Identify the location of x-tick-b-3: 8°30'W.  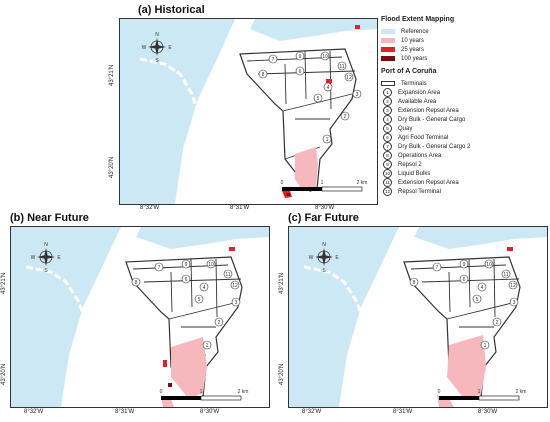
(210, 412).